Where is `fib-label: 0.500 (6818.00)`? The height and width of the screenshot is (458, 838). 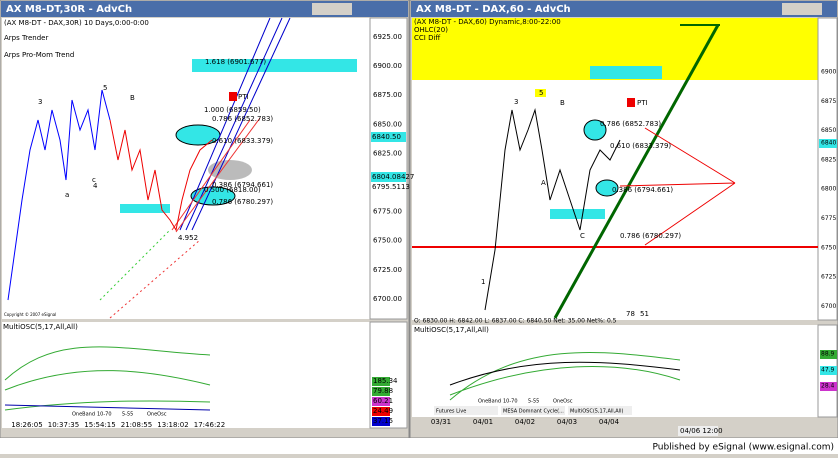 fib-label: 0.500 (6818.00) is located at coordinates (232, 190).